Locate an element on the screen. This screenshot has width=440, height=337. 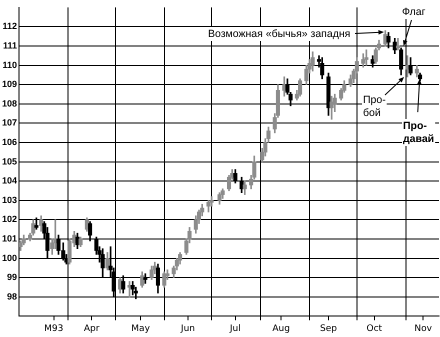
x-tick-label: Sep is located at coordinates (329, 329).